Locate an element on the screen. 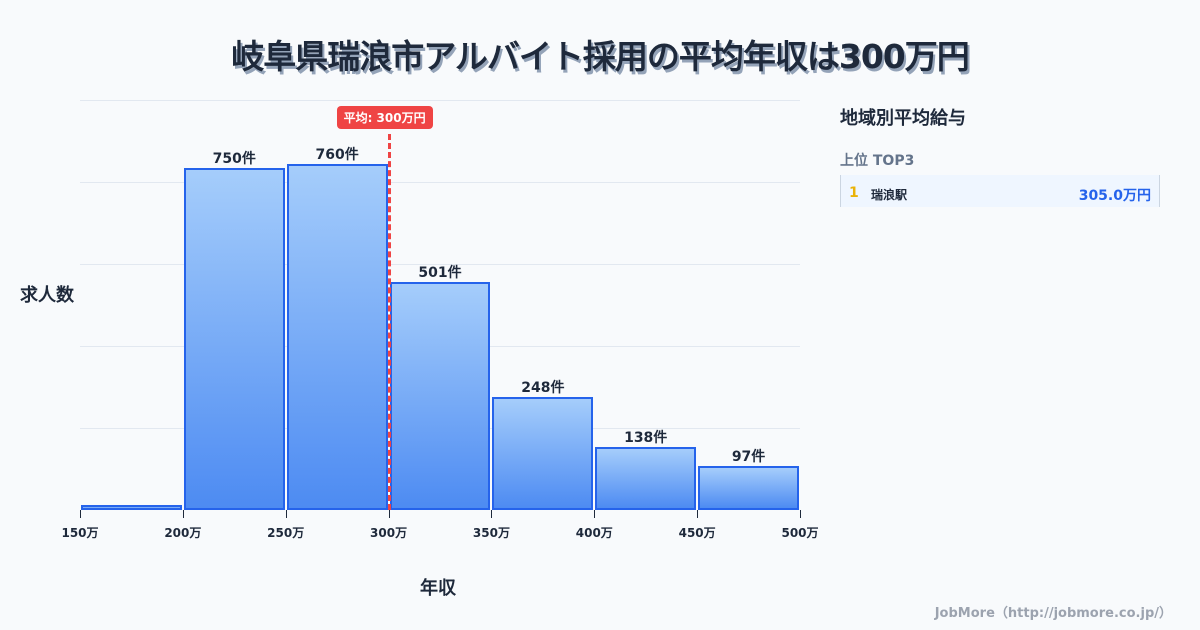 This screenshot has height=630, width=1200. bar-value-label: 248件 is located at coordinates (543, 388).